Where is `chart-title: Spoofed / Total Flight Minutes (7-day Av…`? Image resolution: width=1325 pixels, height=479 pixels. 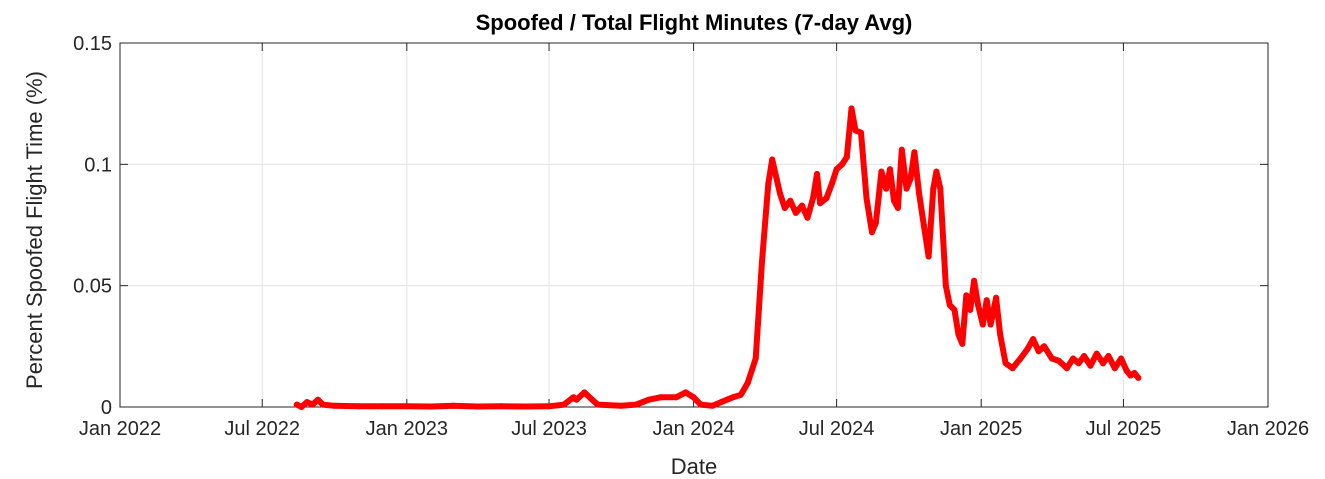
chart-title: Spoofed / Total Flight Minutes (7-day Av… is located at coordinates (694, 22).